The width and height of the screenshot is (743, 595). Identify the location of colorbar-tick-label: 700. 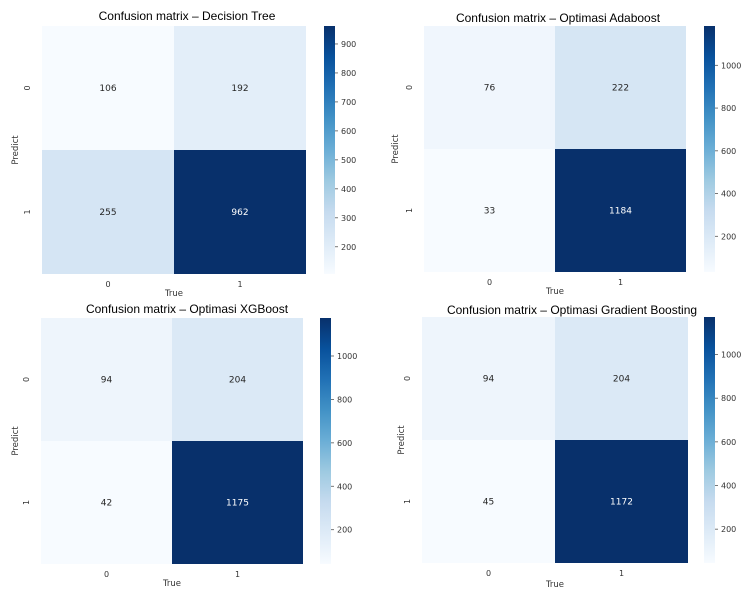
(348, 102).